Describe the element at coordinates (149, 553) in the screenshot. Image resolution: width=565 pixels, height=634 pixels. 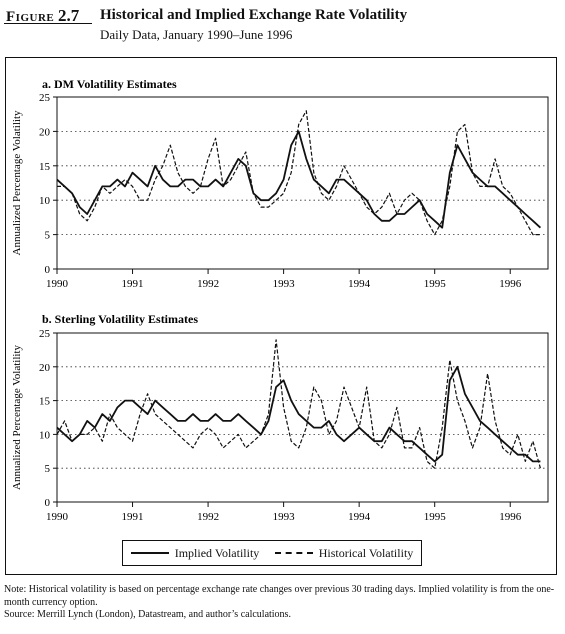
I see `legend-swatch-solid` at that location.